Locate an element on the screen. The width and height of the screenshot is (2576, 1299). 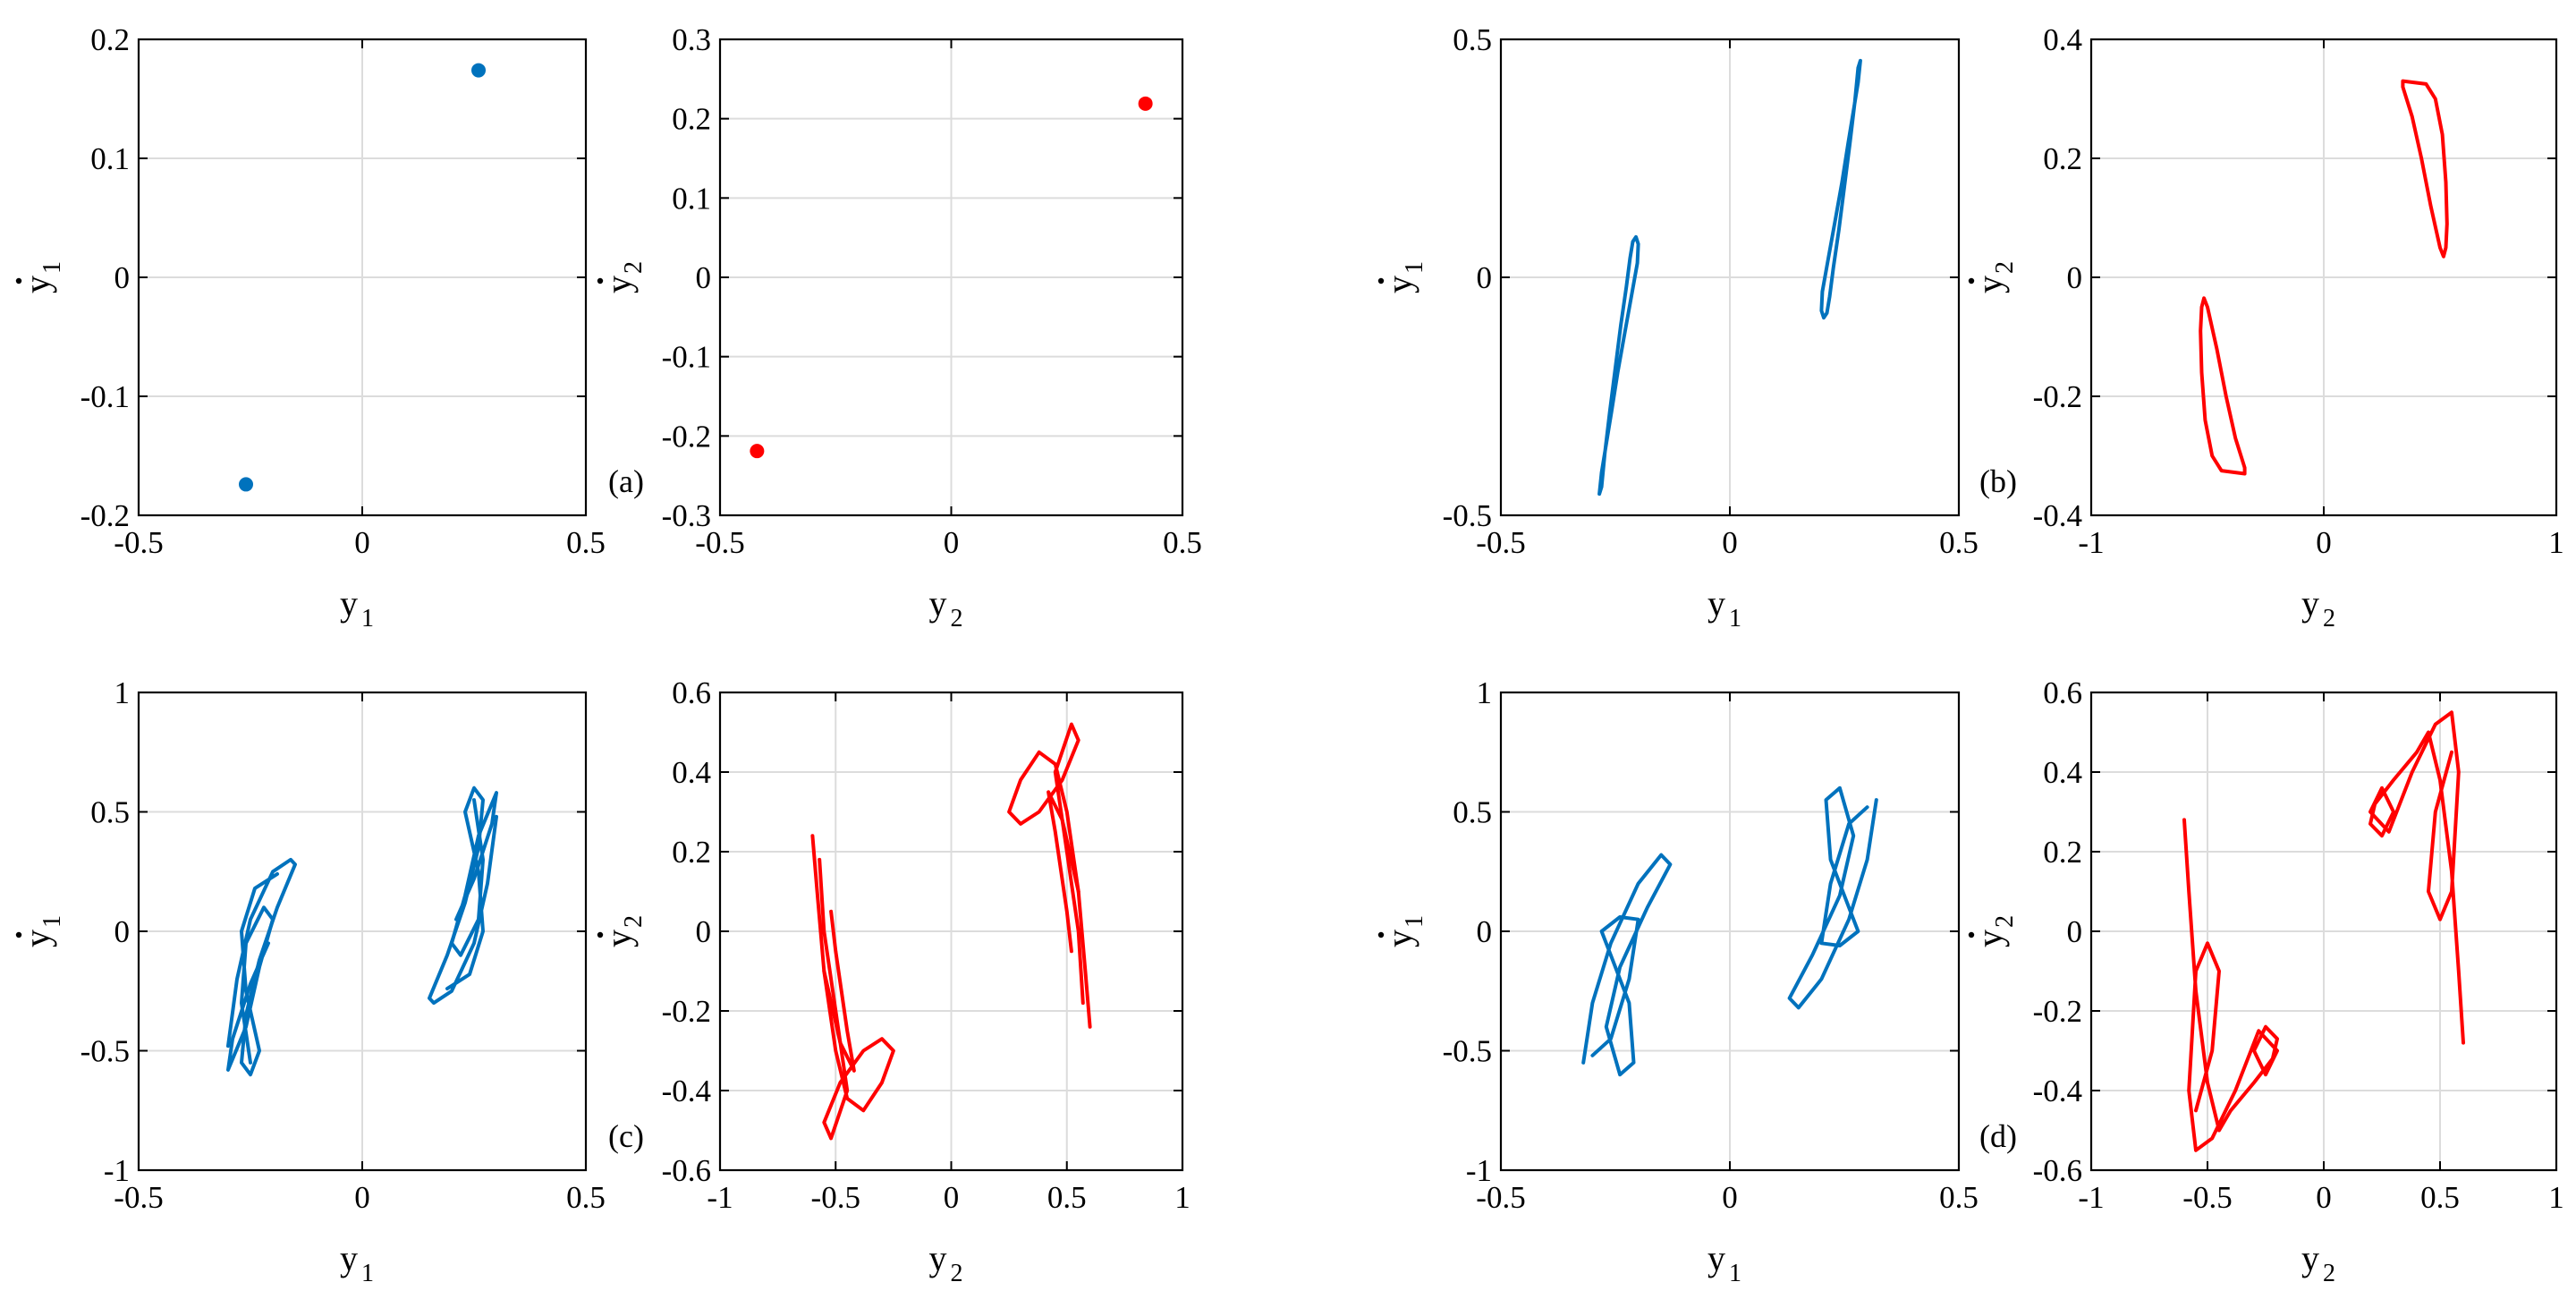
y-tick-label: -0.6 is located at coordinates (686, 1170).